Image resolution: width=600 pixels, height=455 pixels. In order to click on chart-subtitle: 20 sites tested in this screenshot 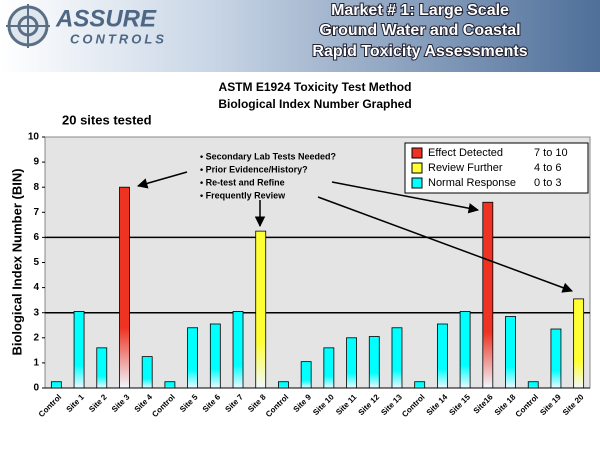, I will do `click(107, 119)`.